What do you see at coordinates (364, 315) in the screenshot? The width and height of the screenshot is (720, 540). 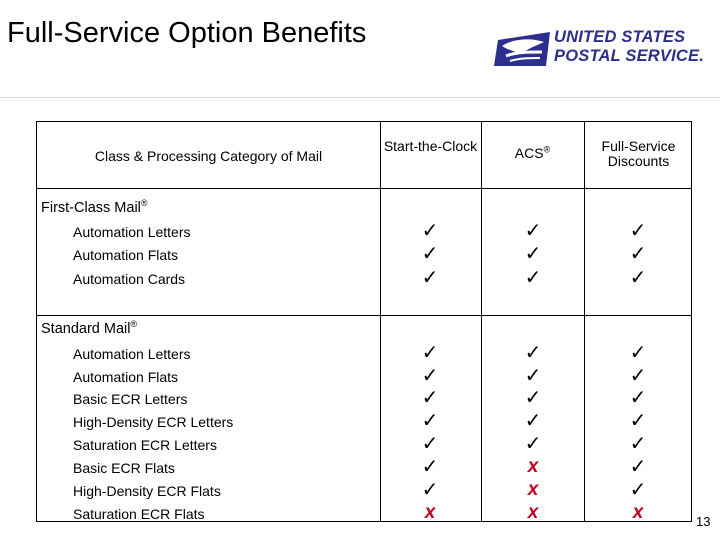 I see `group-divider` at bounding box center [364, 315].